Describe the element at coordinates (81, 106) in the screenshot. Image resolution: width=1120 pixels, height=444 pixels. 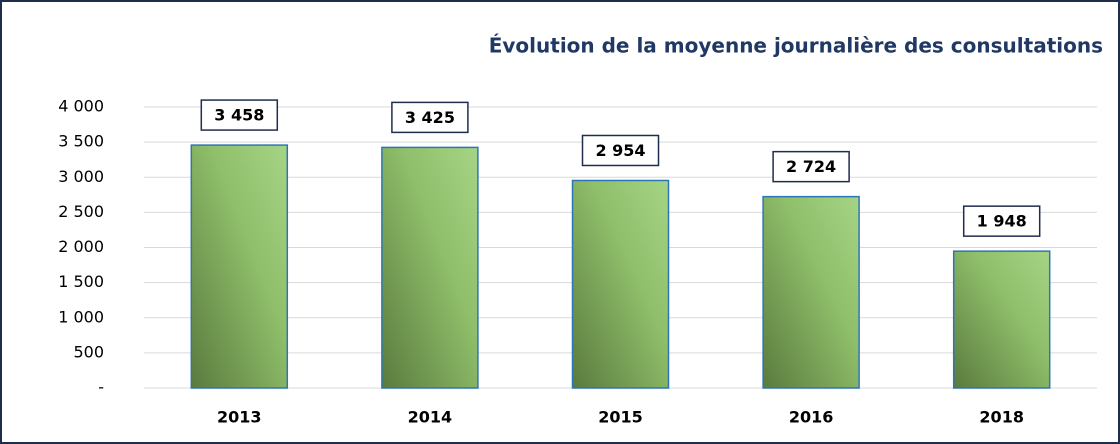
I see `y-tick-label: 4 000` at that location.